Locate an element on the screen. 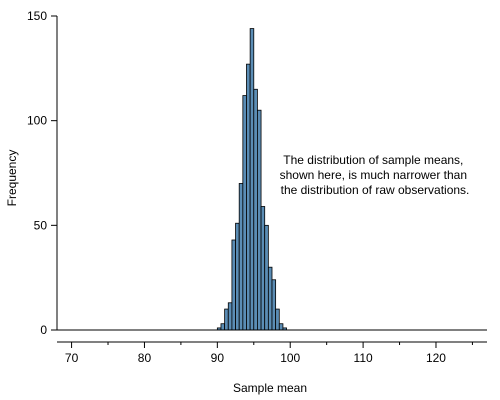  x-tick-label: 70 is located at coordinates (72, 358).